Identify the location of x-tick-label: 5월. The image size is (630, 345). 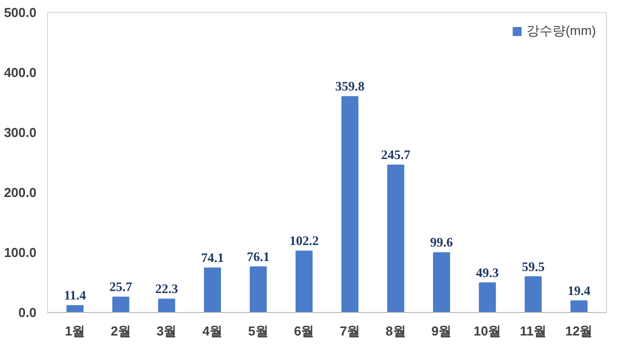
(258, 331).